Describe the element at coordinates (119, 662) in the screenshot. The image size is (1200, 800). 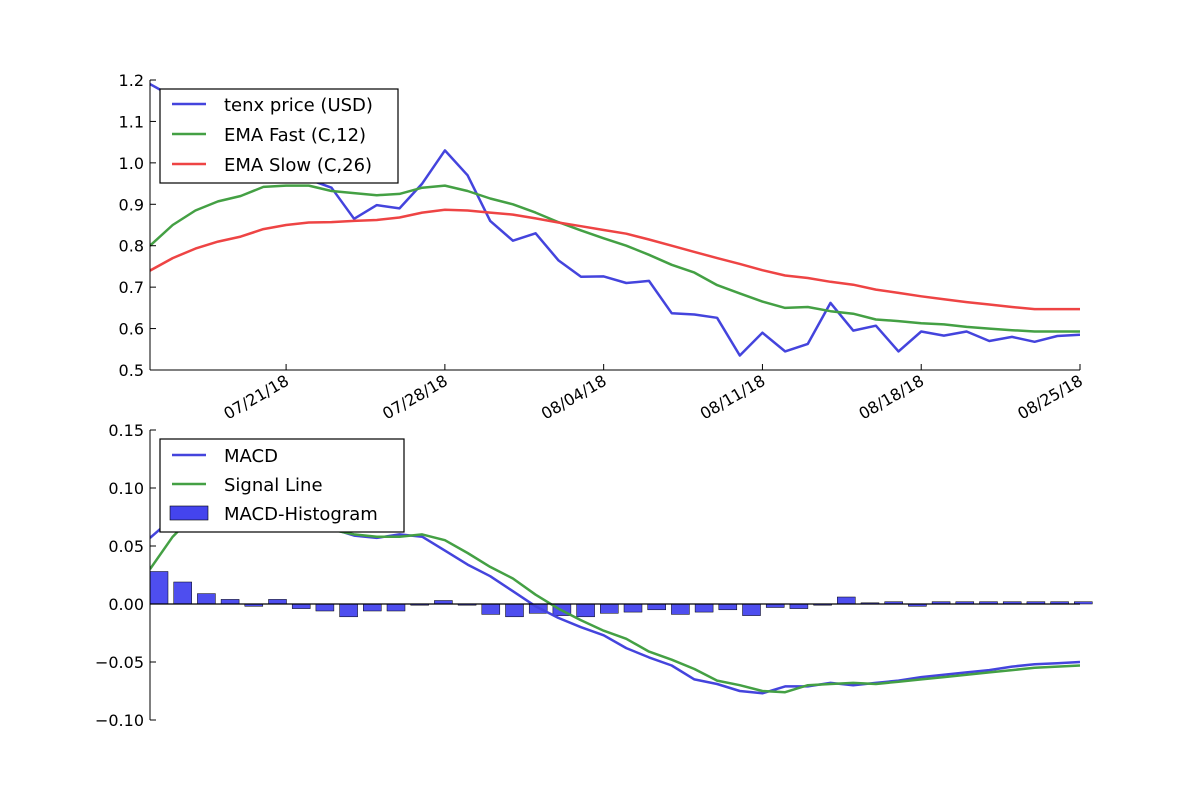
I see `macd-y-tick-label: −0.05` at that location.